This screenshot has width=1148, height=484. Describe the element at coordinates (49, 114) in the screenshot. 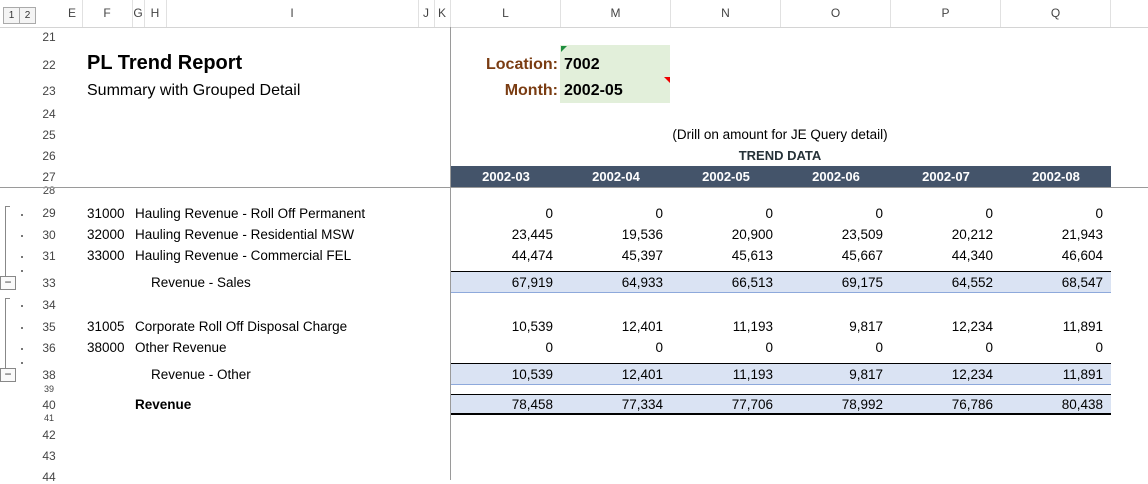

I see `row-number-24: 24` at that location.